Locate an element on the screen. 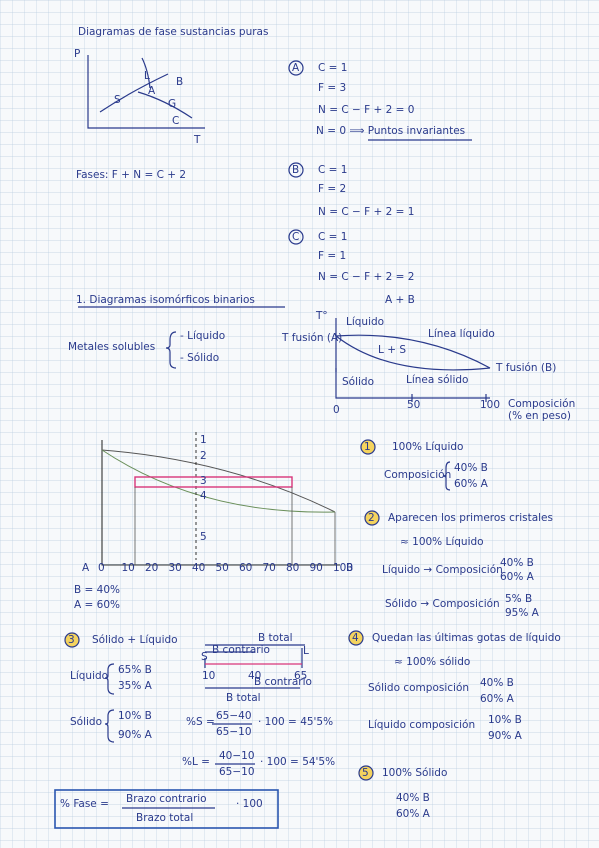 This screenshot has height=848, width=599. note-text: 100% Líquido is located at coordinates (427, 447).